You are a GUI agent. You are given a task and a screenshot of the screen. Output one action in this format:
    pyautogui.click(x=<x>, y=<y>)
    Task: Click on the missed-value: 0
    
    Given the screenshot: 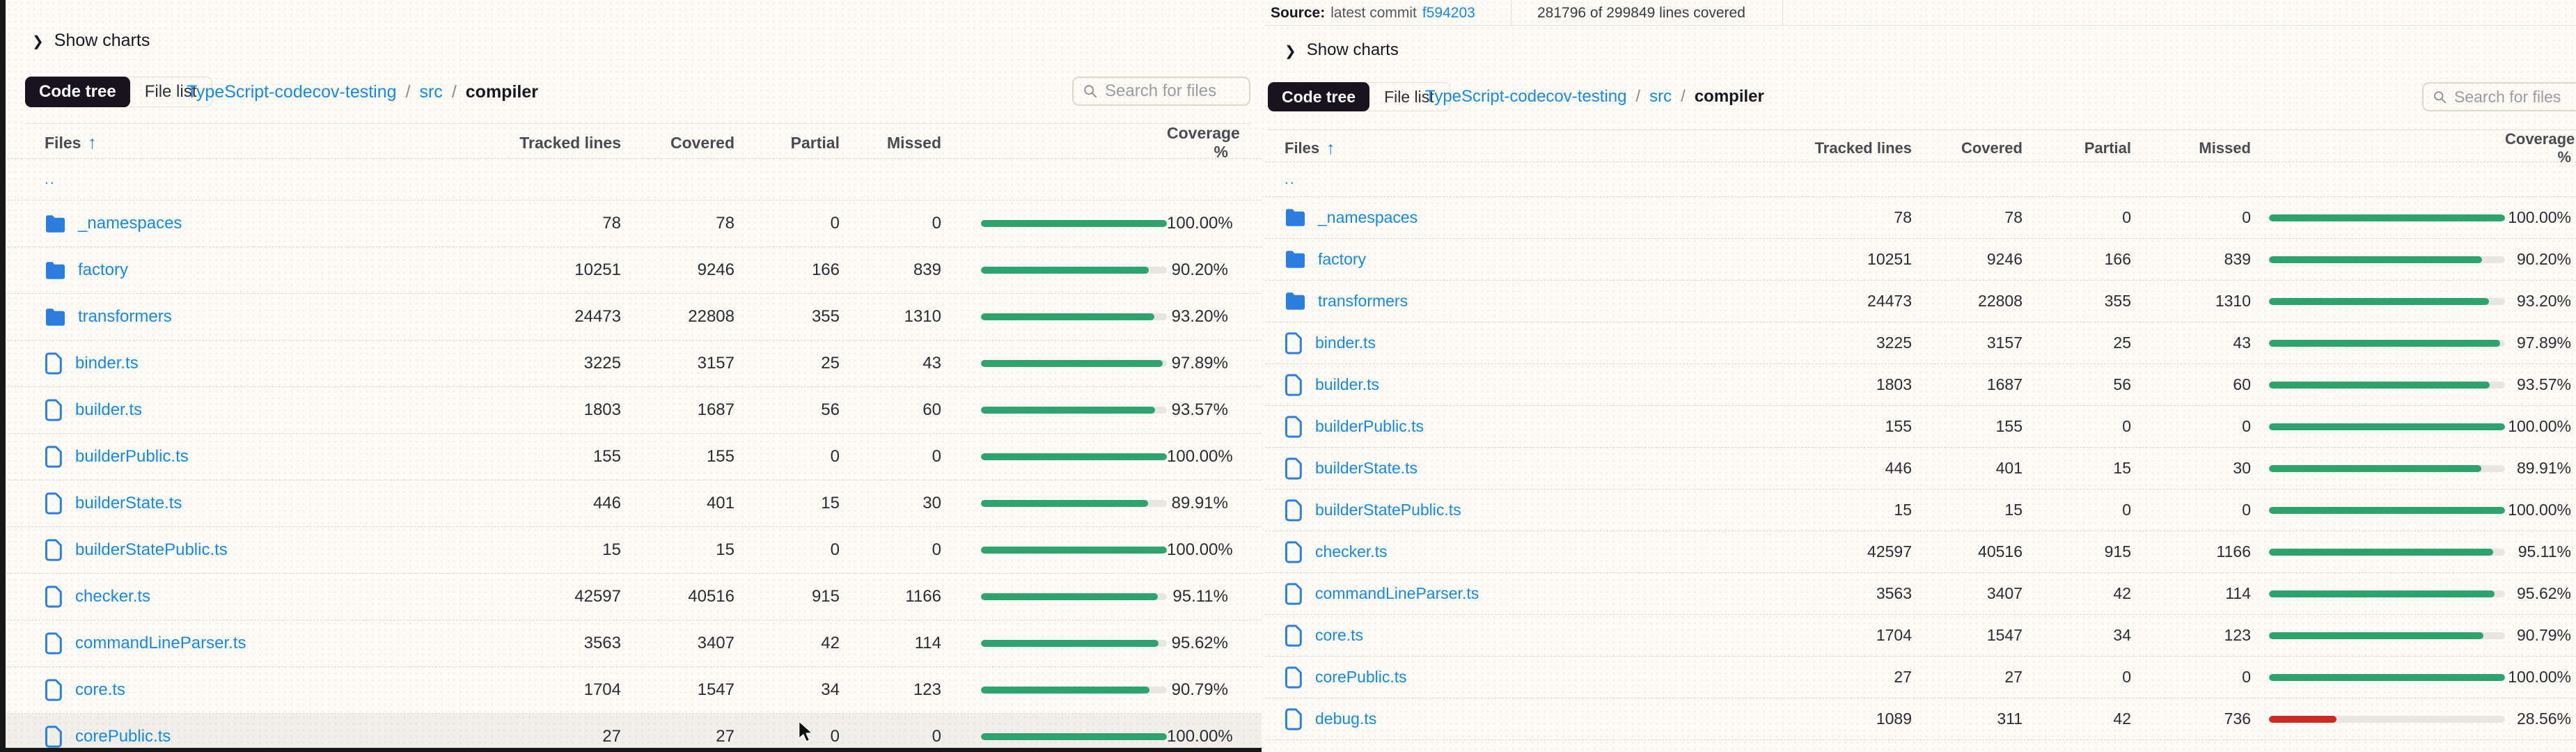 What is the action you would take?
    pyautogui.click(x=936, y=223)
    